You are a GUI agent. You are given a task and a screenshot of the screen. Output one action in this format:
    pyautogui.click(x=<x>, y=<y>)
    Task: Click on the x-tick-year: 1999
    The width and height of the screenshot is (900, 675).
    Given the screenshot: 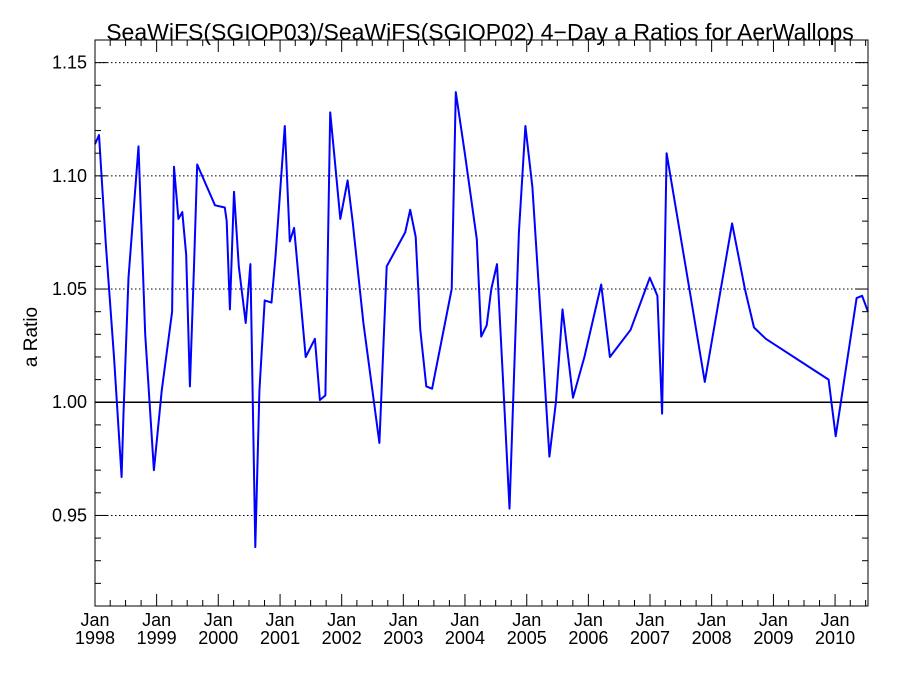 What is the action you would take?
    pyautogui.click(x=157, y=638)
    